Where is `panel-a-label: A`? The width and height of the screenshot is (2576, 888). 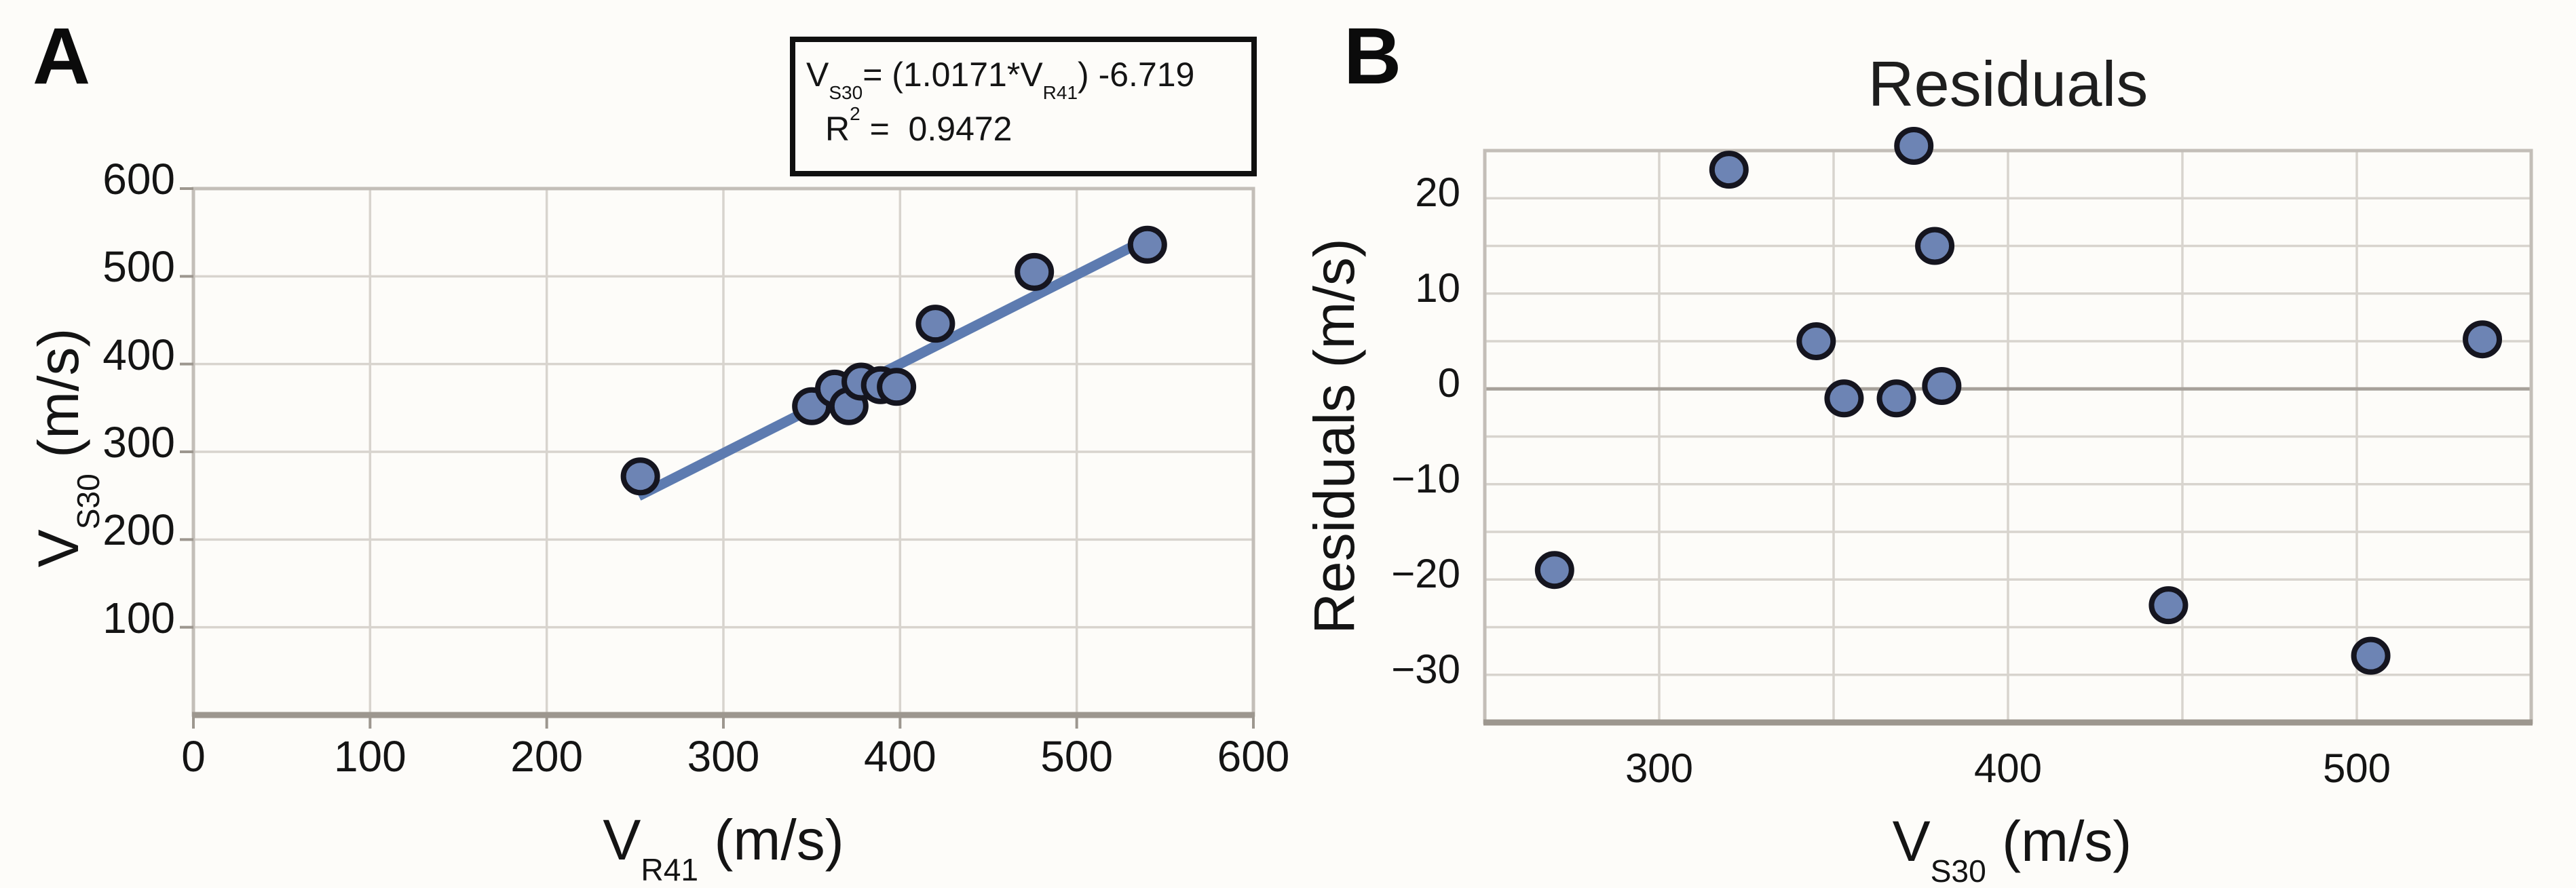 panel-a-label: A is located at coordinates (62, 56).